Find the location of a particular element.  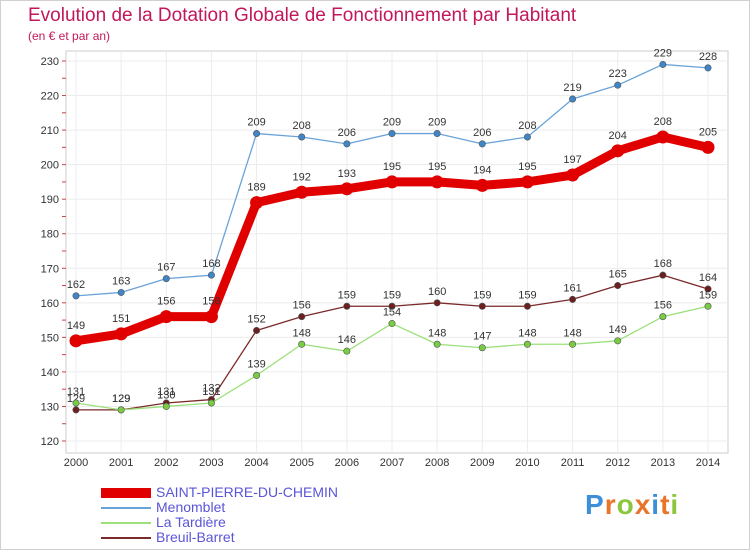

logo-letter: P is located at coordinates (595, 504).